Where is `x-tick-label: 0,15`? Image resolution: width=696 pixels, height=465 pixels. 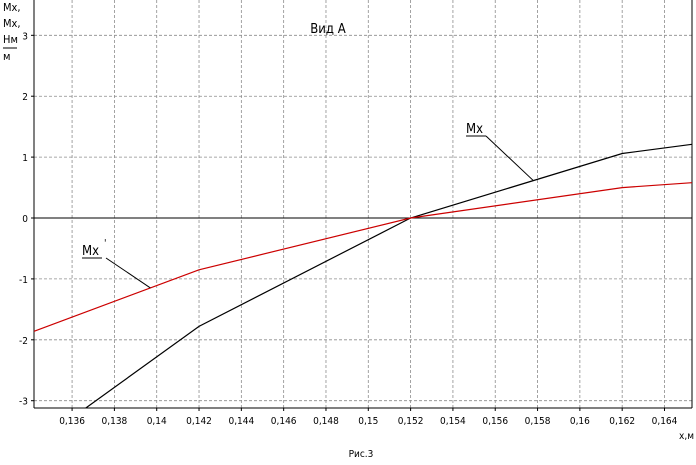
x-tick-label: 0,15 is located at coordinates (368, 421).